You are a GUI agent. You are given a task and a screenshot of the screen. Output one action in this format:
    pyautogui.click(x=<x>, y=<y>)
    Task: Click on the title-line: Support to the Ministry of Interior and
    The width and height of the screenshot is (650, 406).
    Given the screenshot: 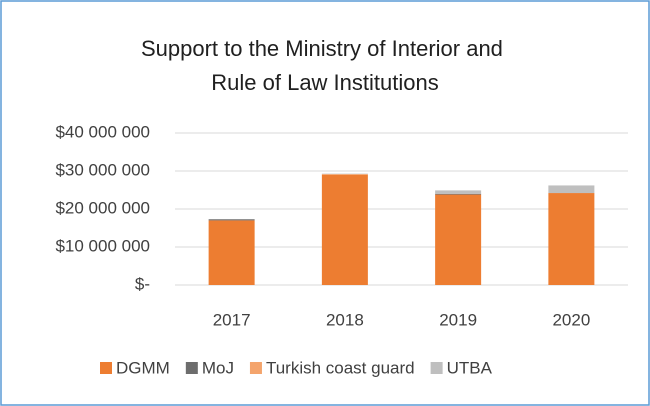 What is the action you would take?
    pyautogui.click(x=322, y=48)
    